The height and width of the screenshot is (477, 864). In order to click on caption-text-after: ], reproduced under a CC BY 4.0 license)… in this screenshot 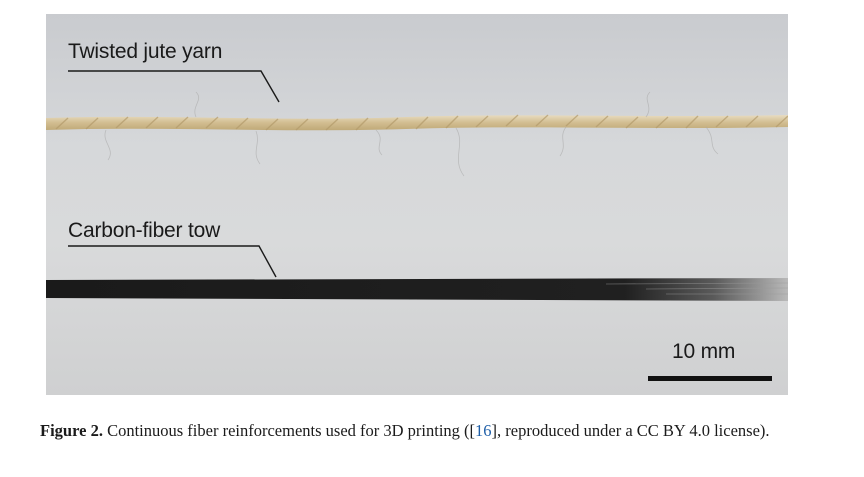, I will do `click(630, 430)`.